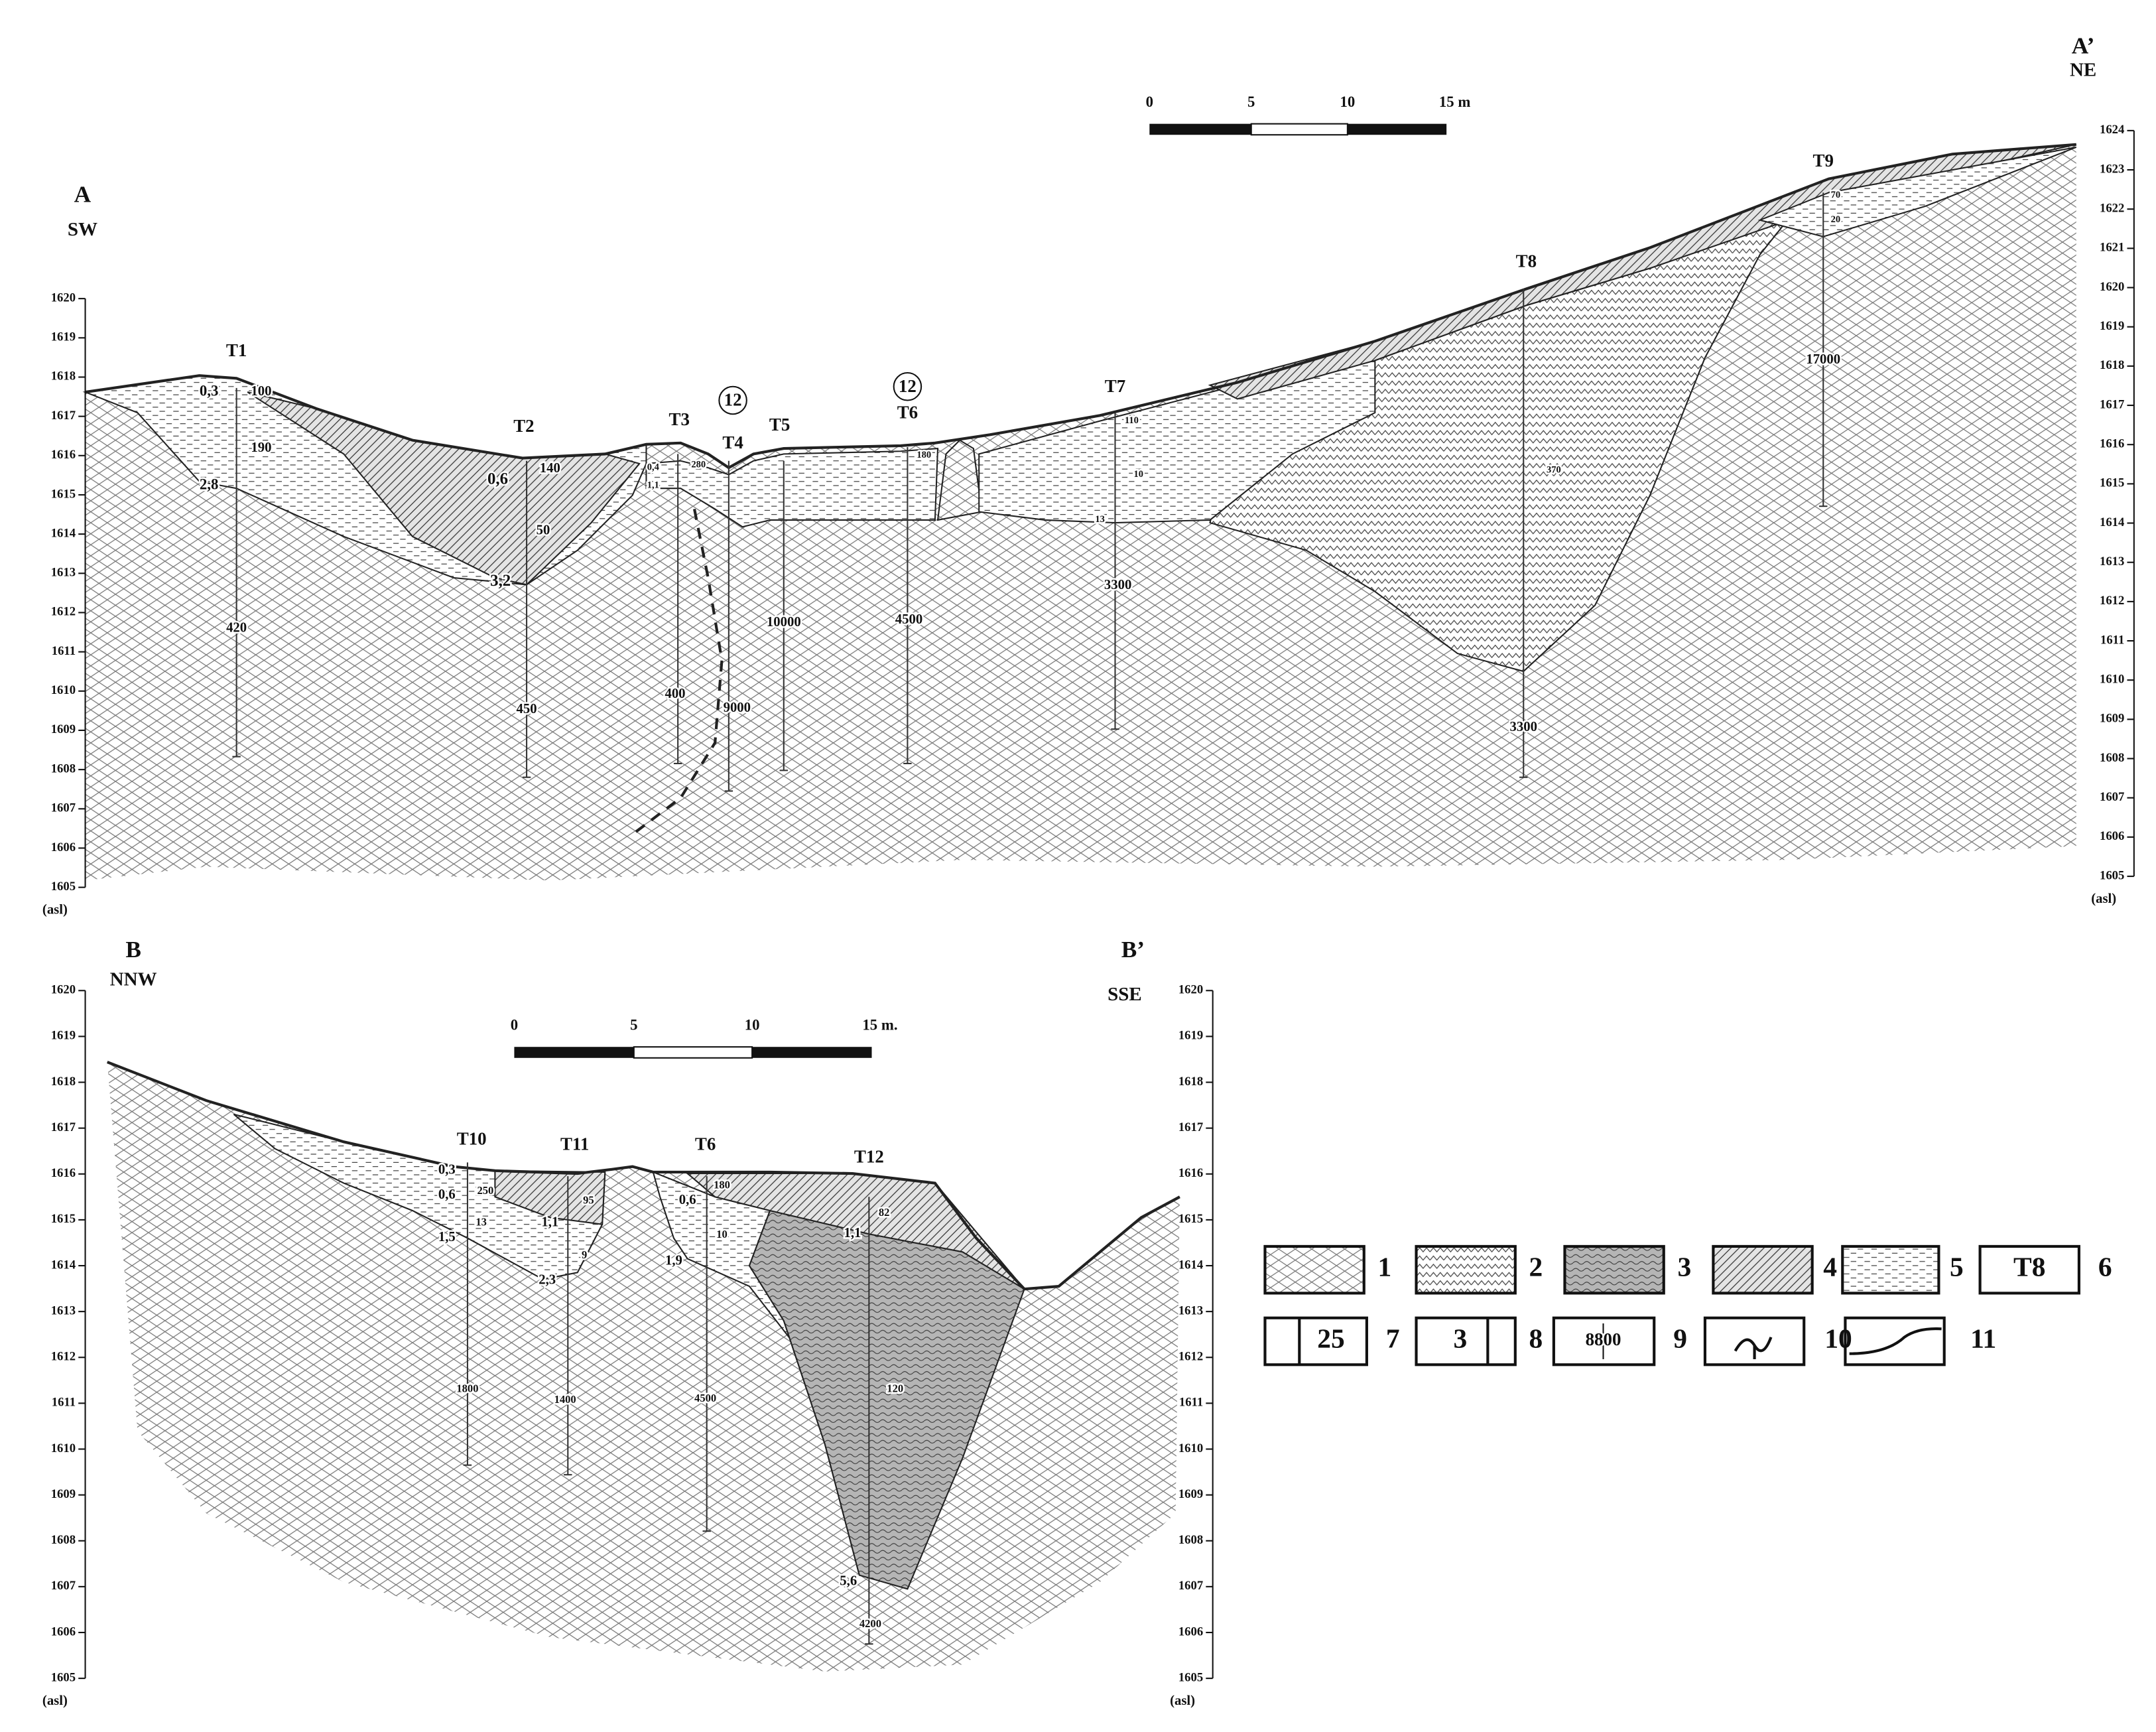  I want to click on trench-label: T2, so click(523, 426).